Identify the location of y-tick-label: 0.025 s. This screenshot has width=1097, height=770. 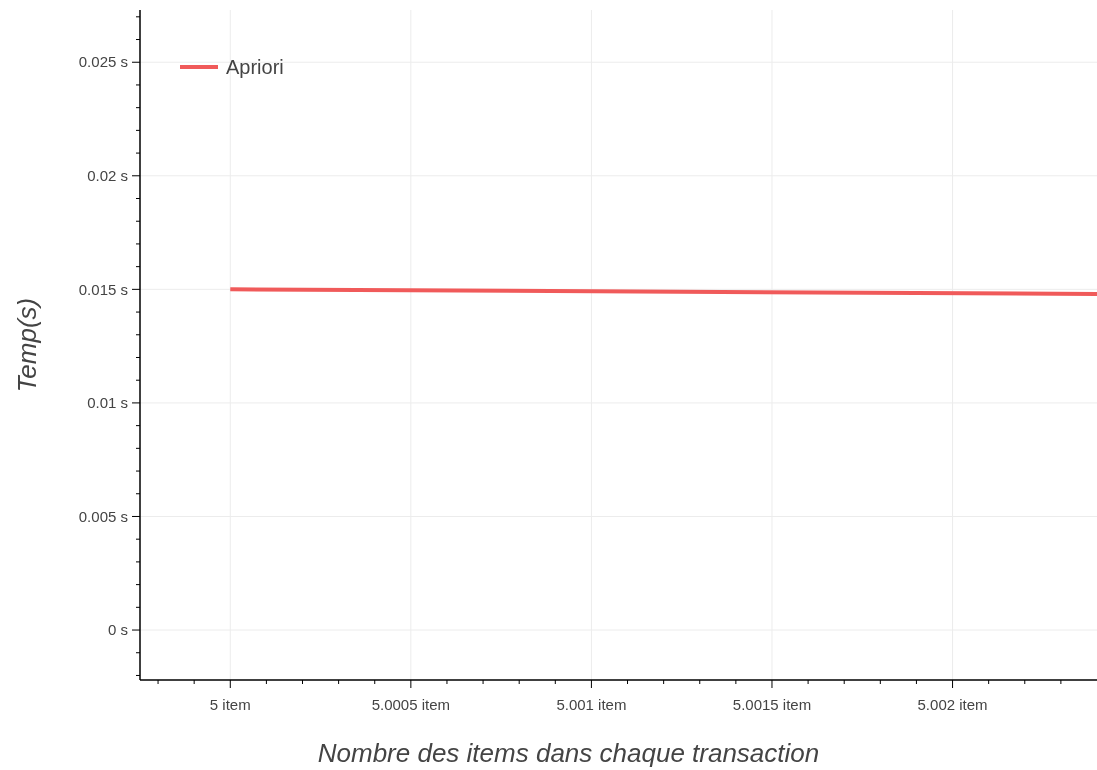
(103, 62).